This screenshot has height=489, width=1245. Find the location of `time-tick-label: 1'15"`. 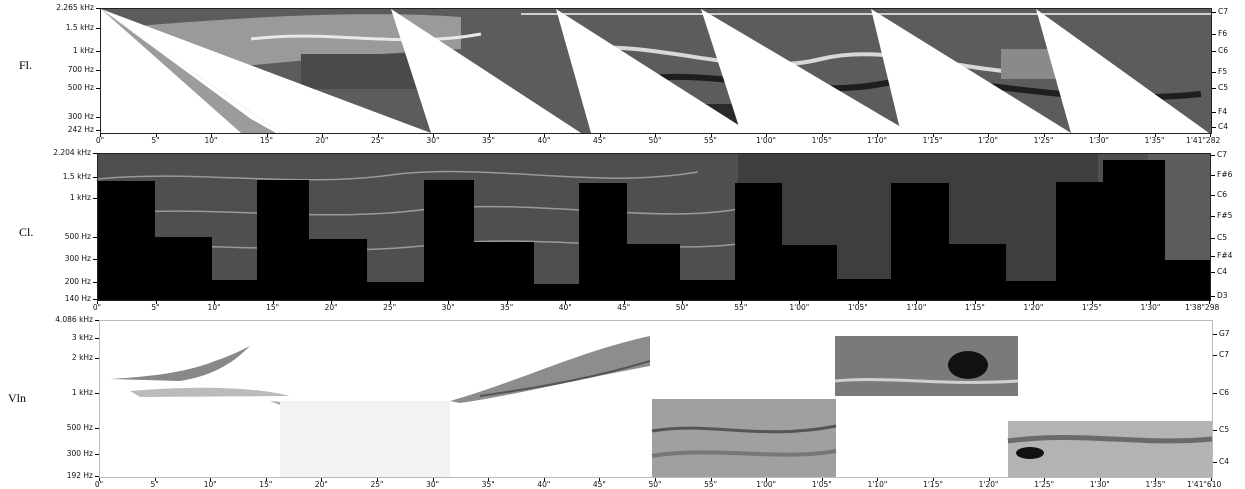

time-tick-label: 1'15" is located at coordinates (933, 484).